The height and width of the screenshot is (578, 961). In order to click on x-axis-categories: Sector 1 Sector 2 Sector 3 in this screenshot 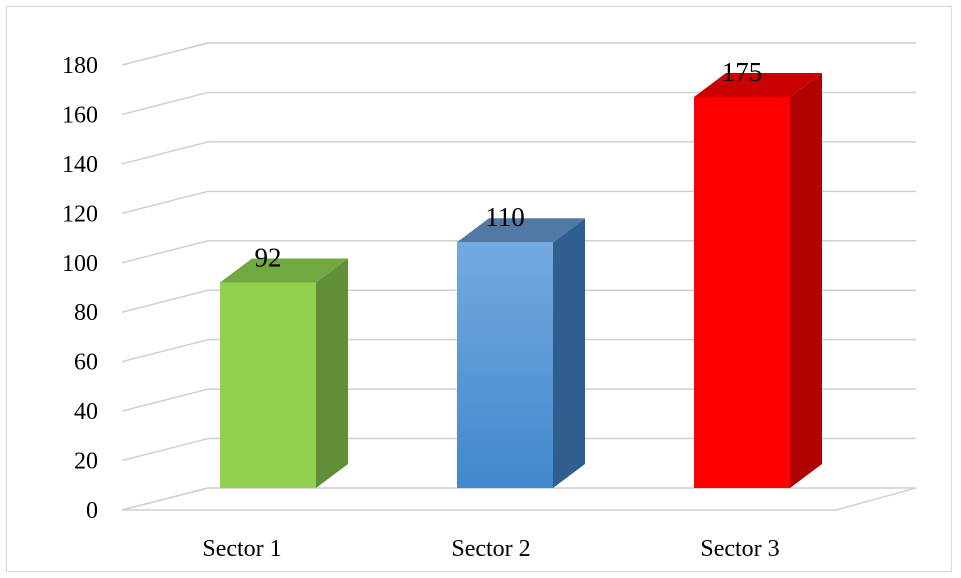, I will do `click(490, 549)`.